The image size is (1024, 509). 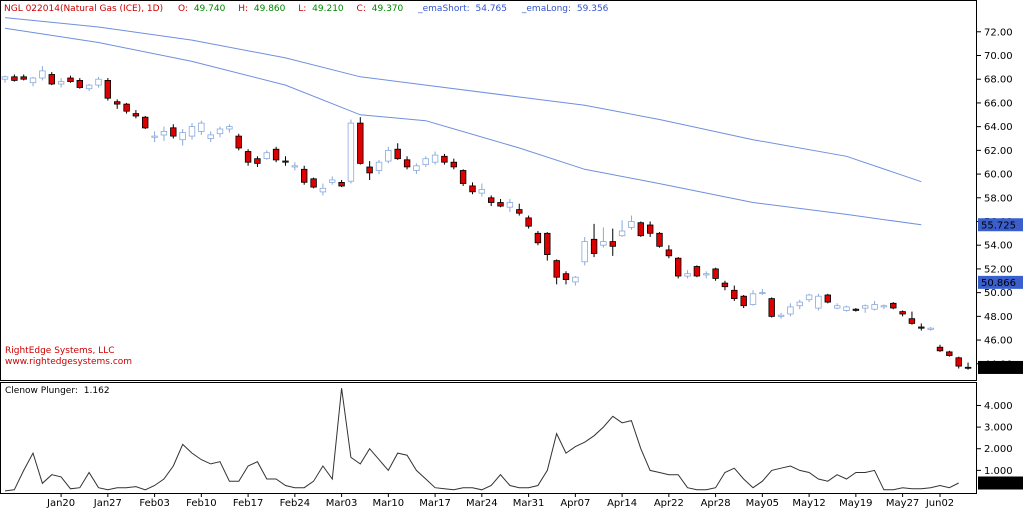 What do you see at coordinates (995, 80) in the screenshot?
I see `price-tick: 68.00` at bounding box center [995, 80].